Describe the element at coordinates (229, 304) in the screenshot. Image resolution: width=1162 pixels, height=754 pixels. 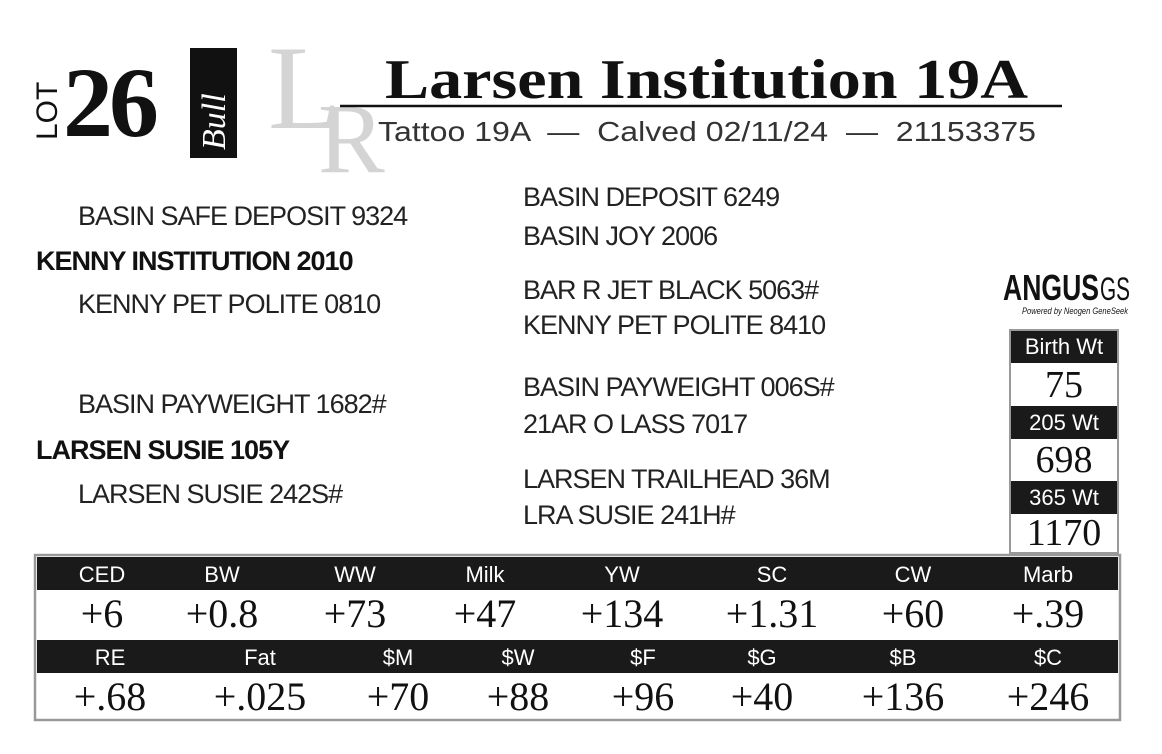
I see `sire-dam: KENNY PET POLITE 0810` at that location.